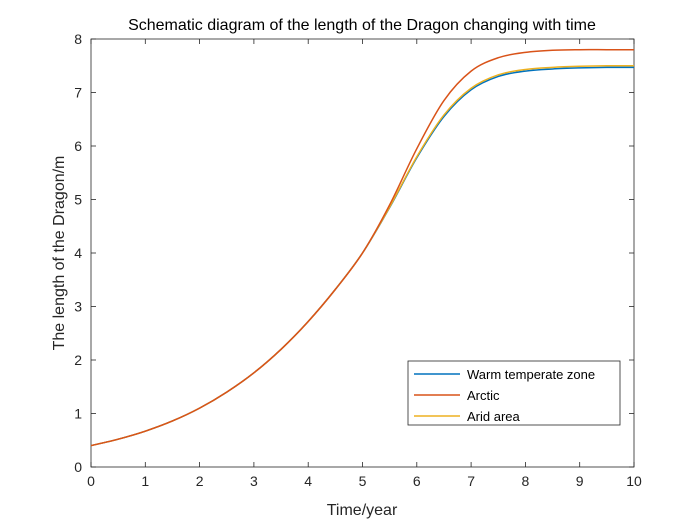 The height and width of the screenshot is (525, 700). I want to click on x-tick-label: 8, so click(526, 481).